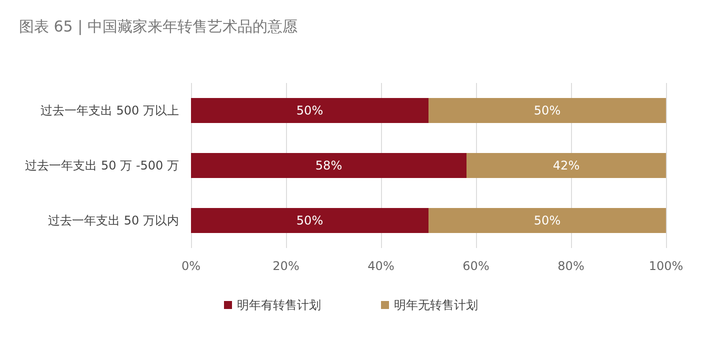 This screenshot has width=702, height=337. Describe the element at coordinates (436, 305) in the screenshot. I see `legend-label: 明年无转售计划` at that location.